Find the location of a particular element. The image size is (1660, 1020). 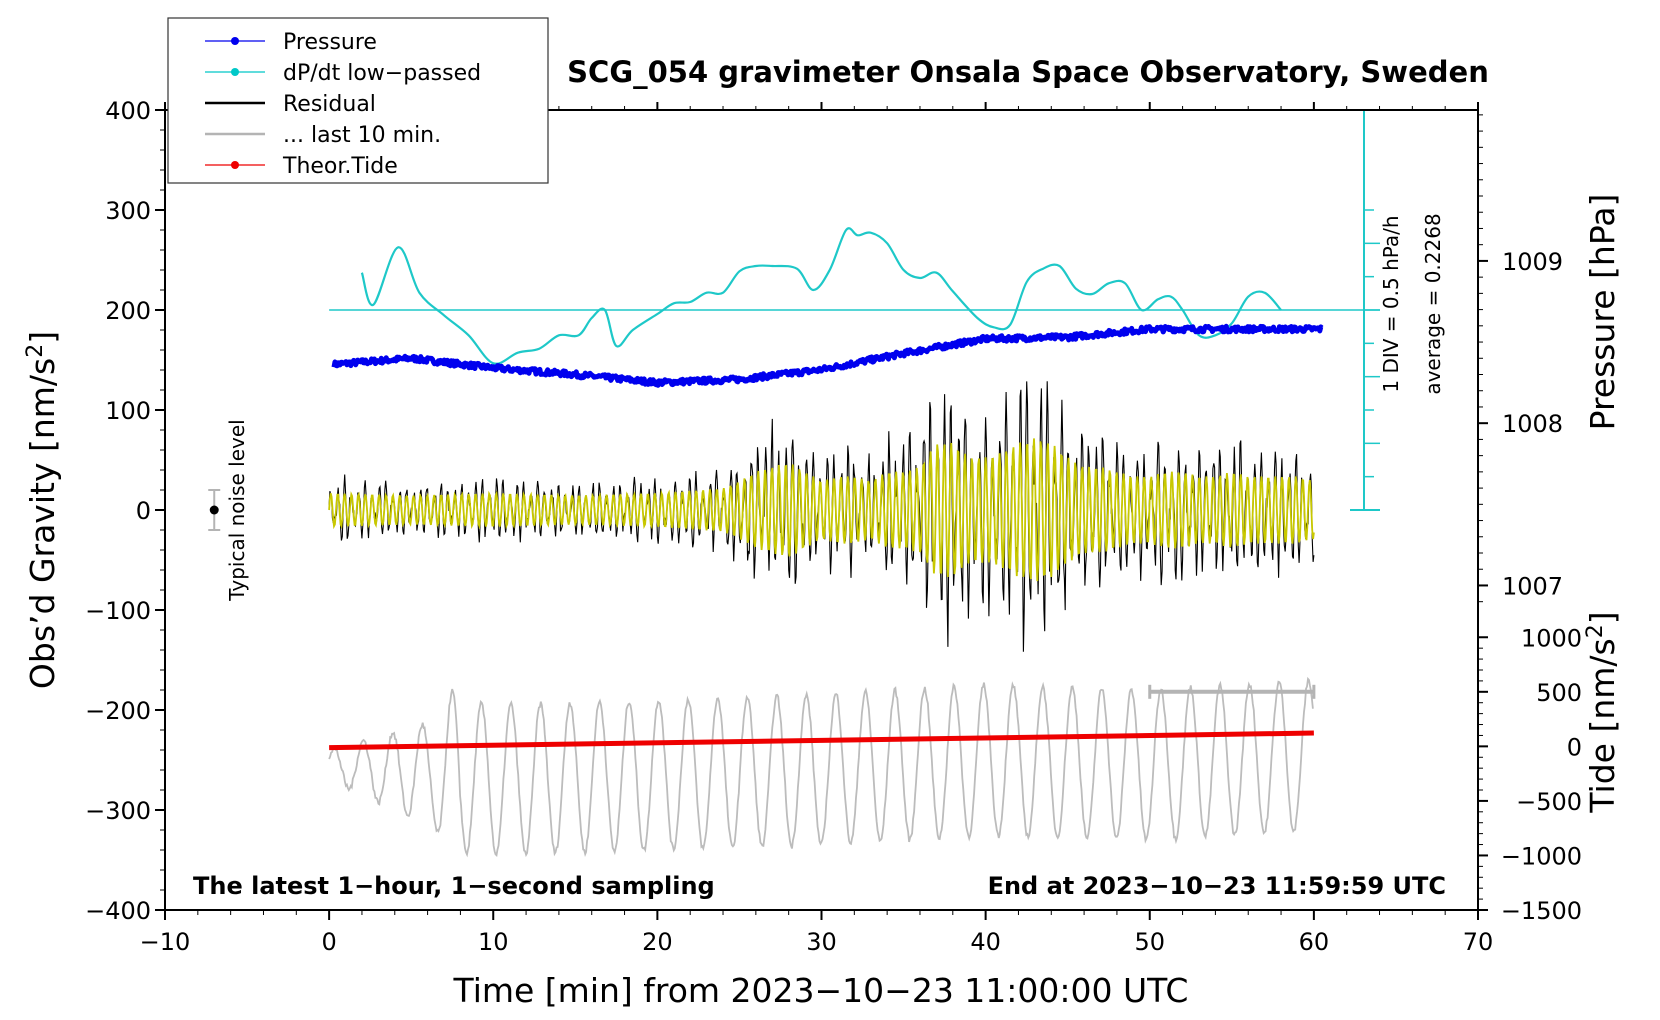

tide-tick-label: −500 is located at coordinates (1549, 802).